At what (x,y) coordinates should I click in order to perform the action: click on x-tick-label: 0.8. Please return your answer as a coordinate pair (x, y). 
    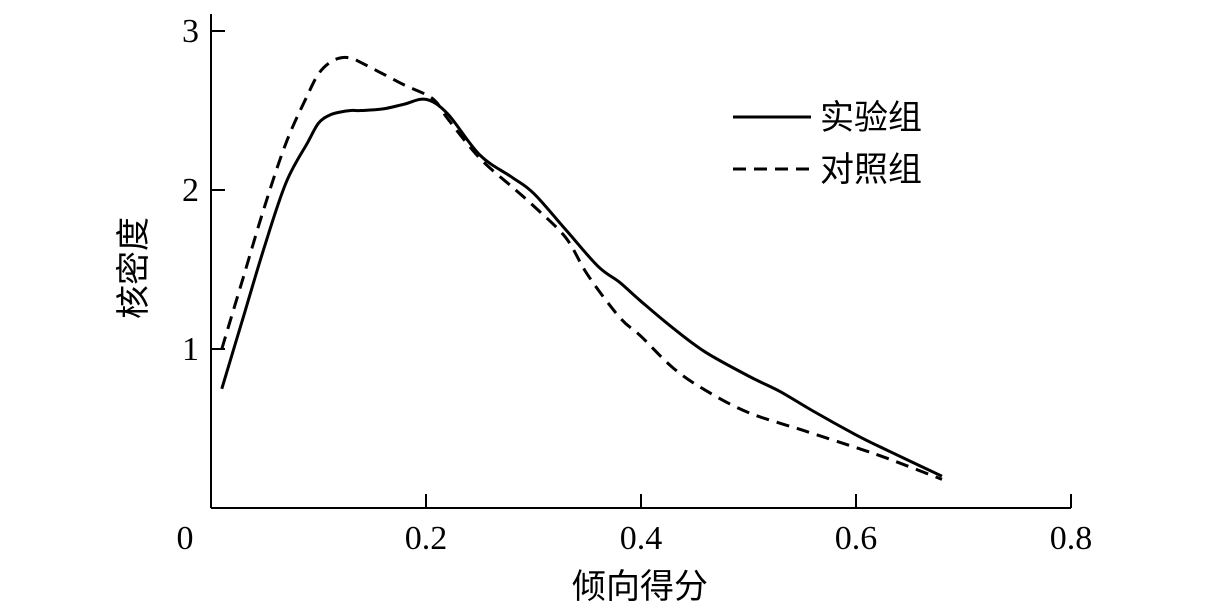
    Looking at the image, I should click on (1071, 538).